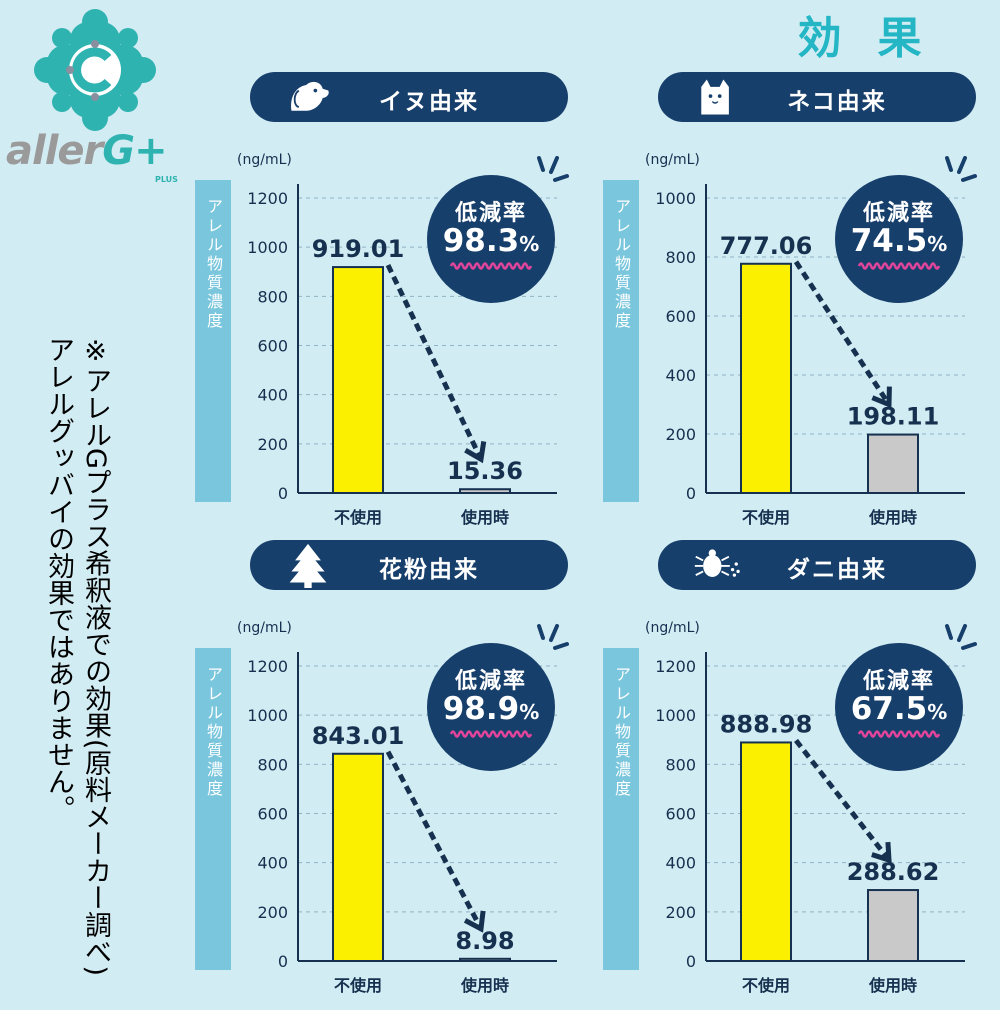 The image size is (1000, 1010). Describe the element at coordinates (481, 709) in the screenshot. I see `reduction-number: 98.9` at that location.